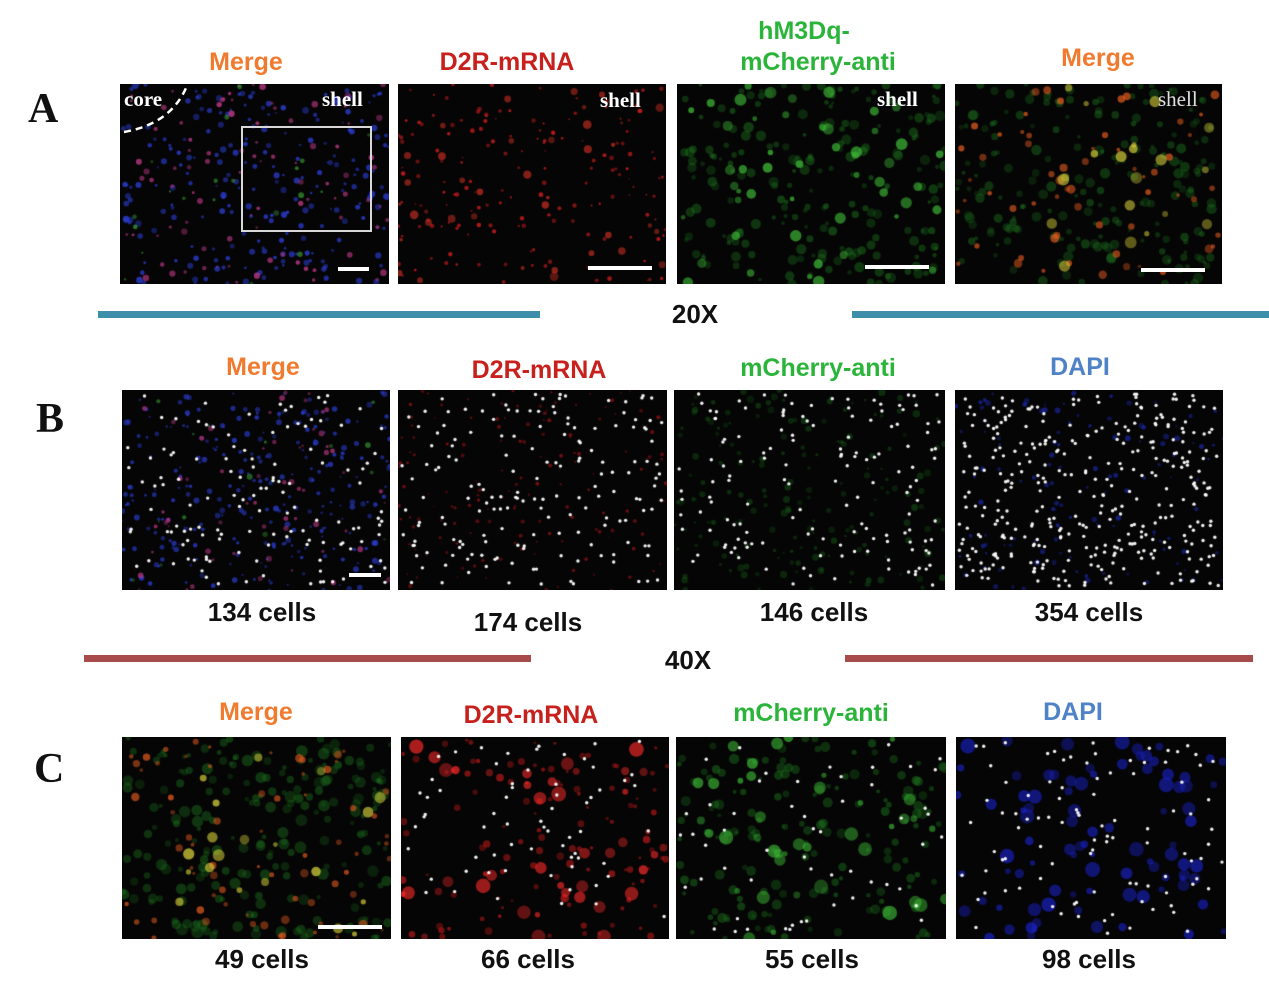  I want to click on row-label-c: C, so click(49, 769).